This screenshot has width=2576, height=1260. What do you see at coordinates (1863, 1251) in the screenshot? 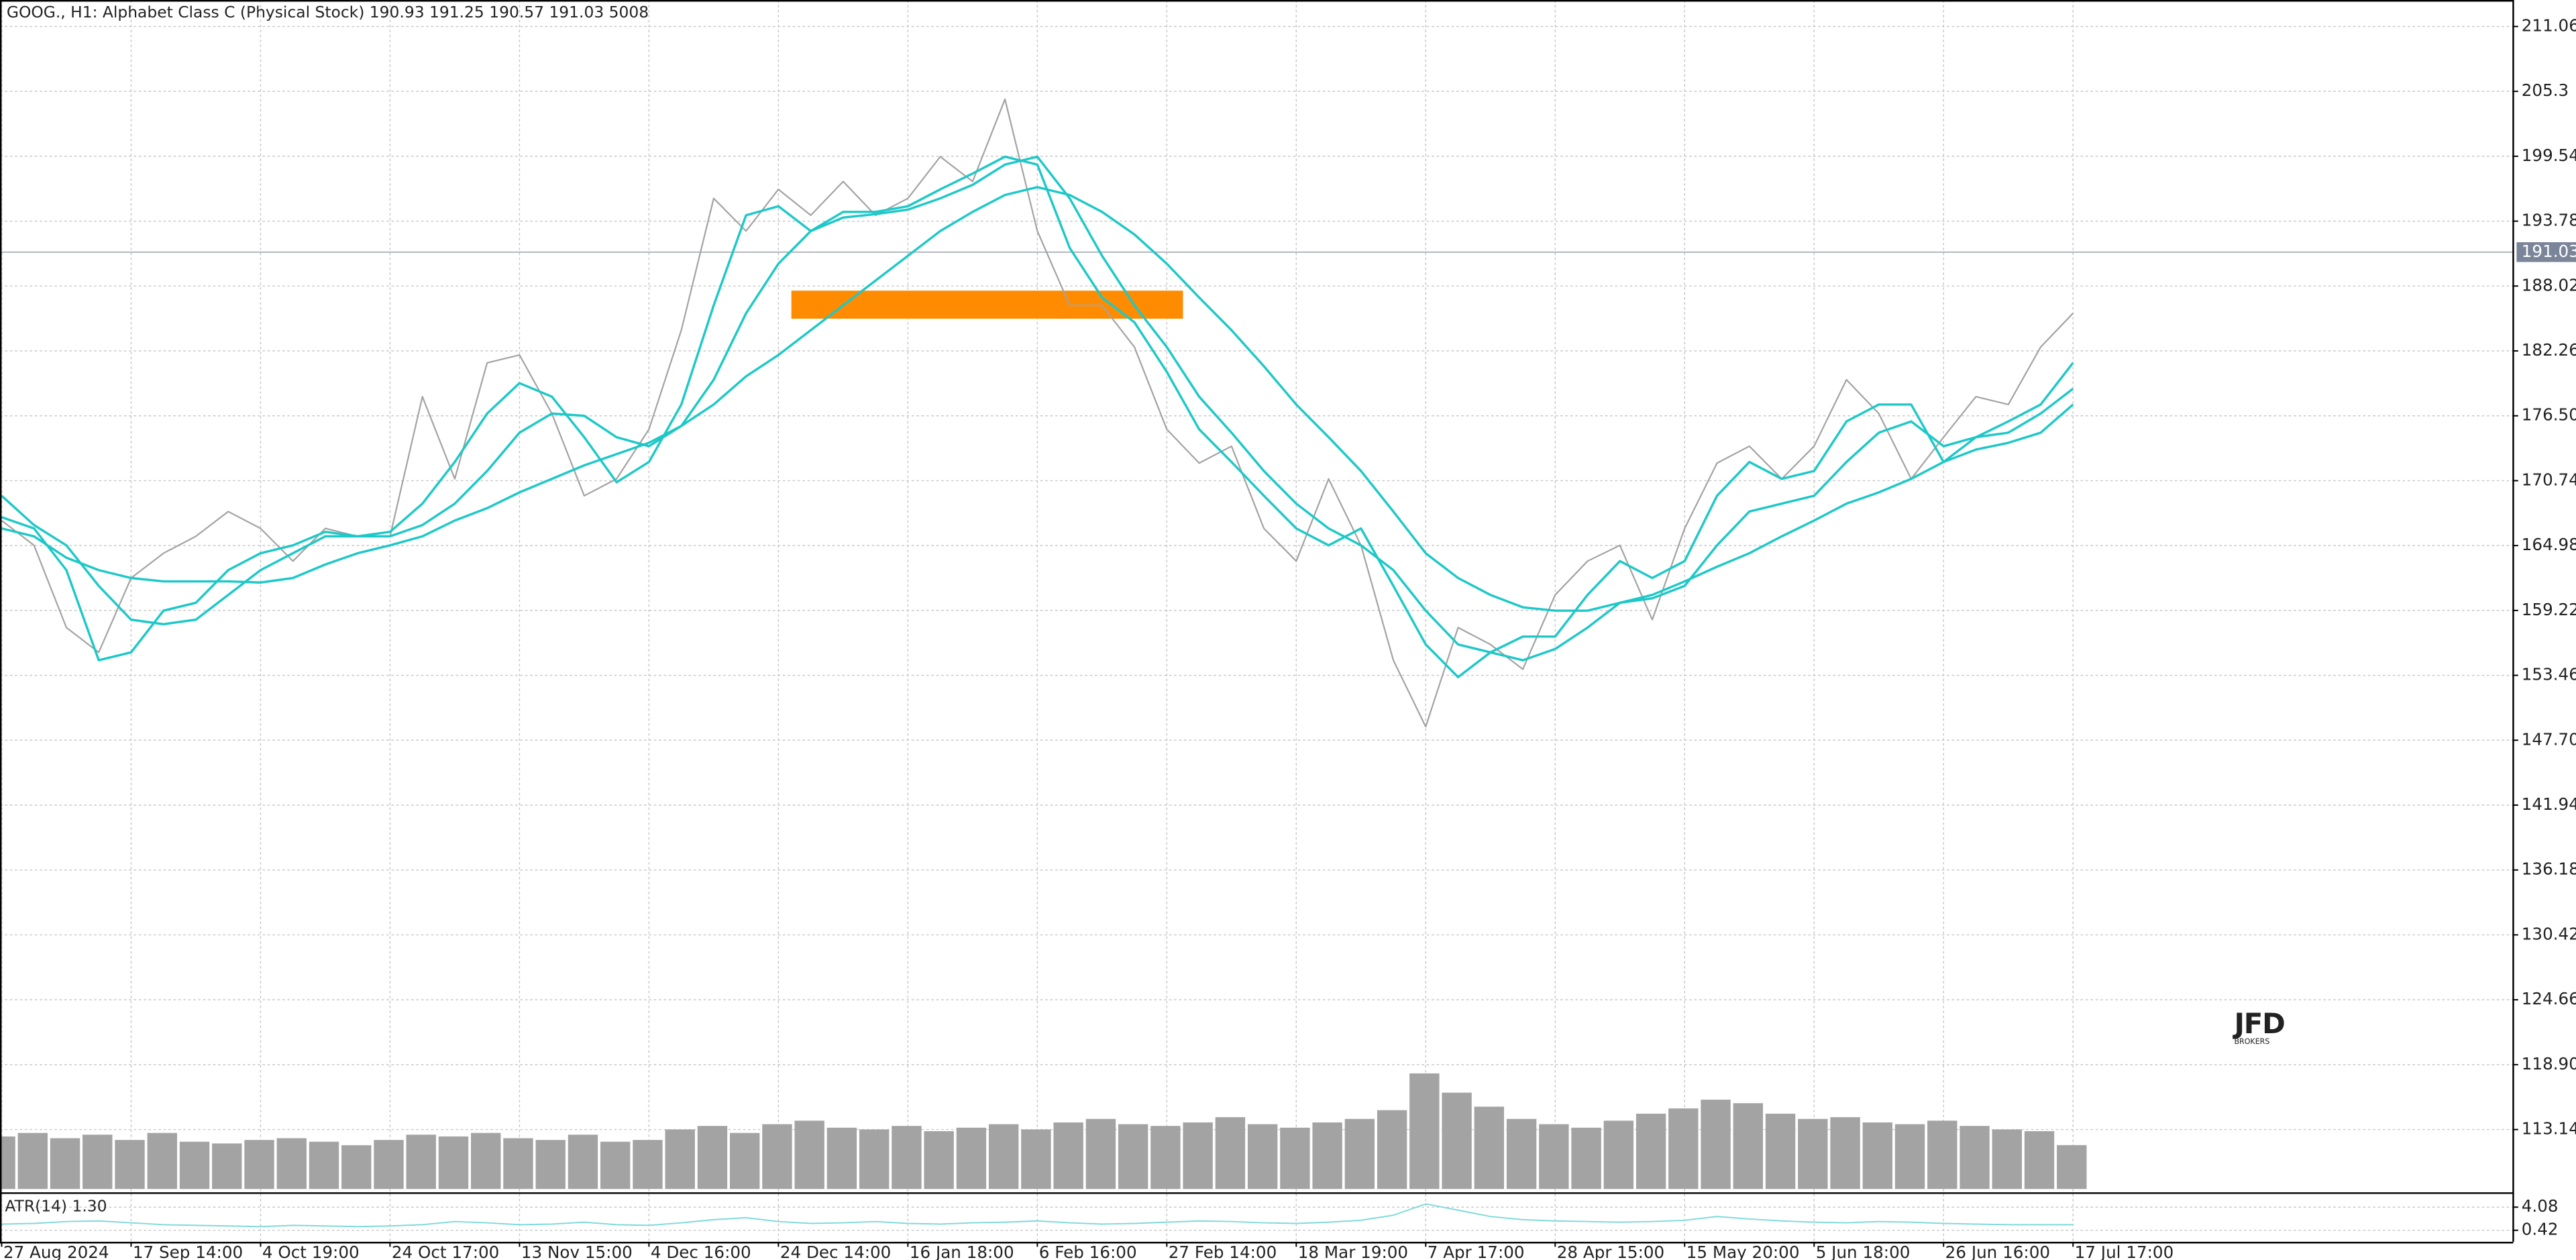
I see `x-tick-label: 5 Jun 18:00` at bounding box center [1863, 1251].